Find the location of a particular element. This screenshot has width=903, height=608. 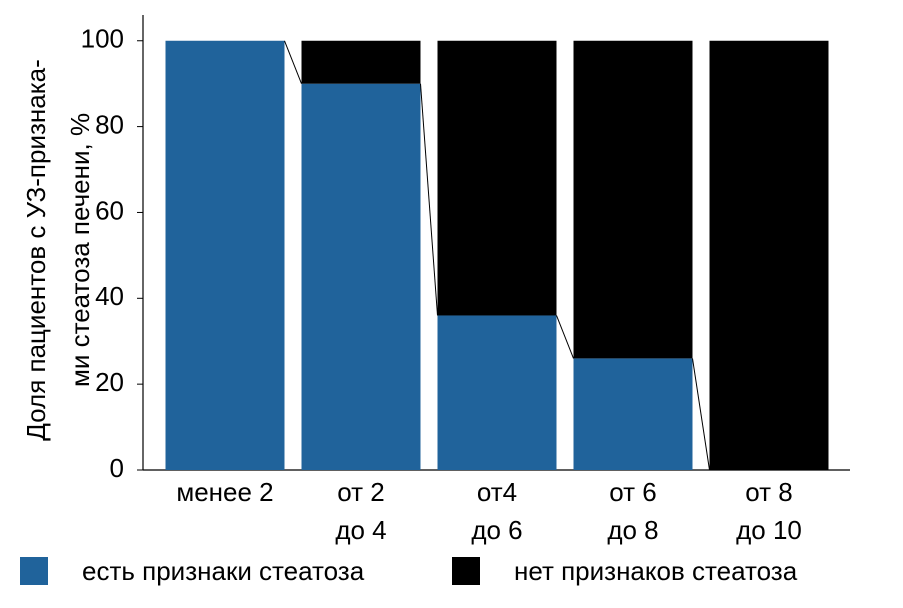

legend-label: нет признаков стеатоза is located at coordinates (656, 571).